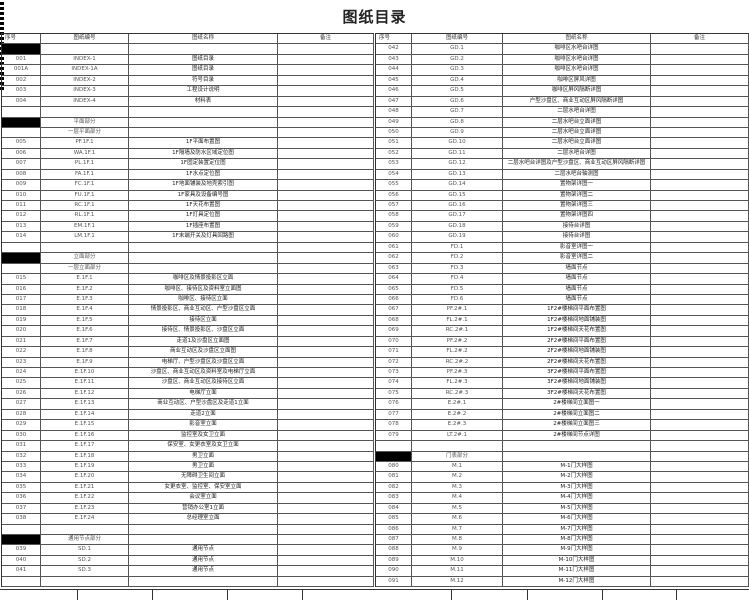  Describe the element at coordinates (203, 143) in the screenshot. I see `cell-name: 1F平面布置图` at that location.